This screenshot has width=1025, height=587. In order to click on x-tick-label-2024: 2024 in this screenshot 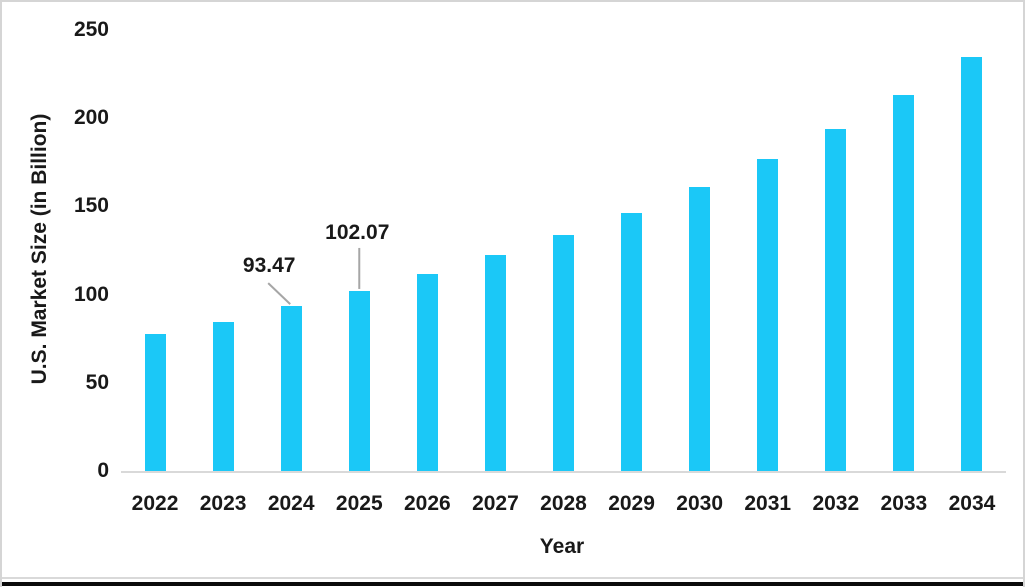, I will do `click(291, 503)`.